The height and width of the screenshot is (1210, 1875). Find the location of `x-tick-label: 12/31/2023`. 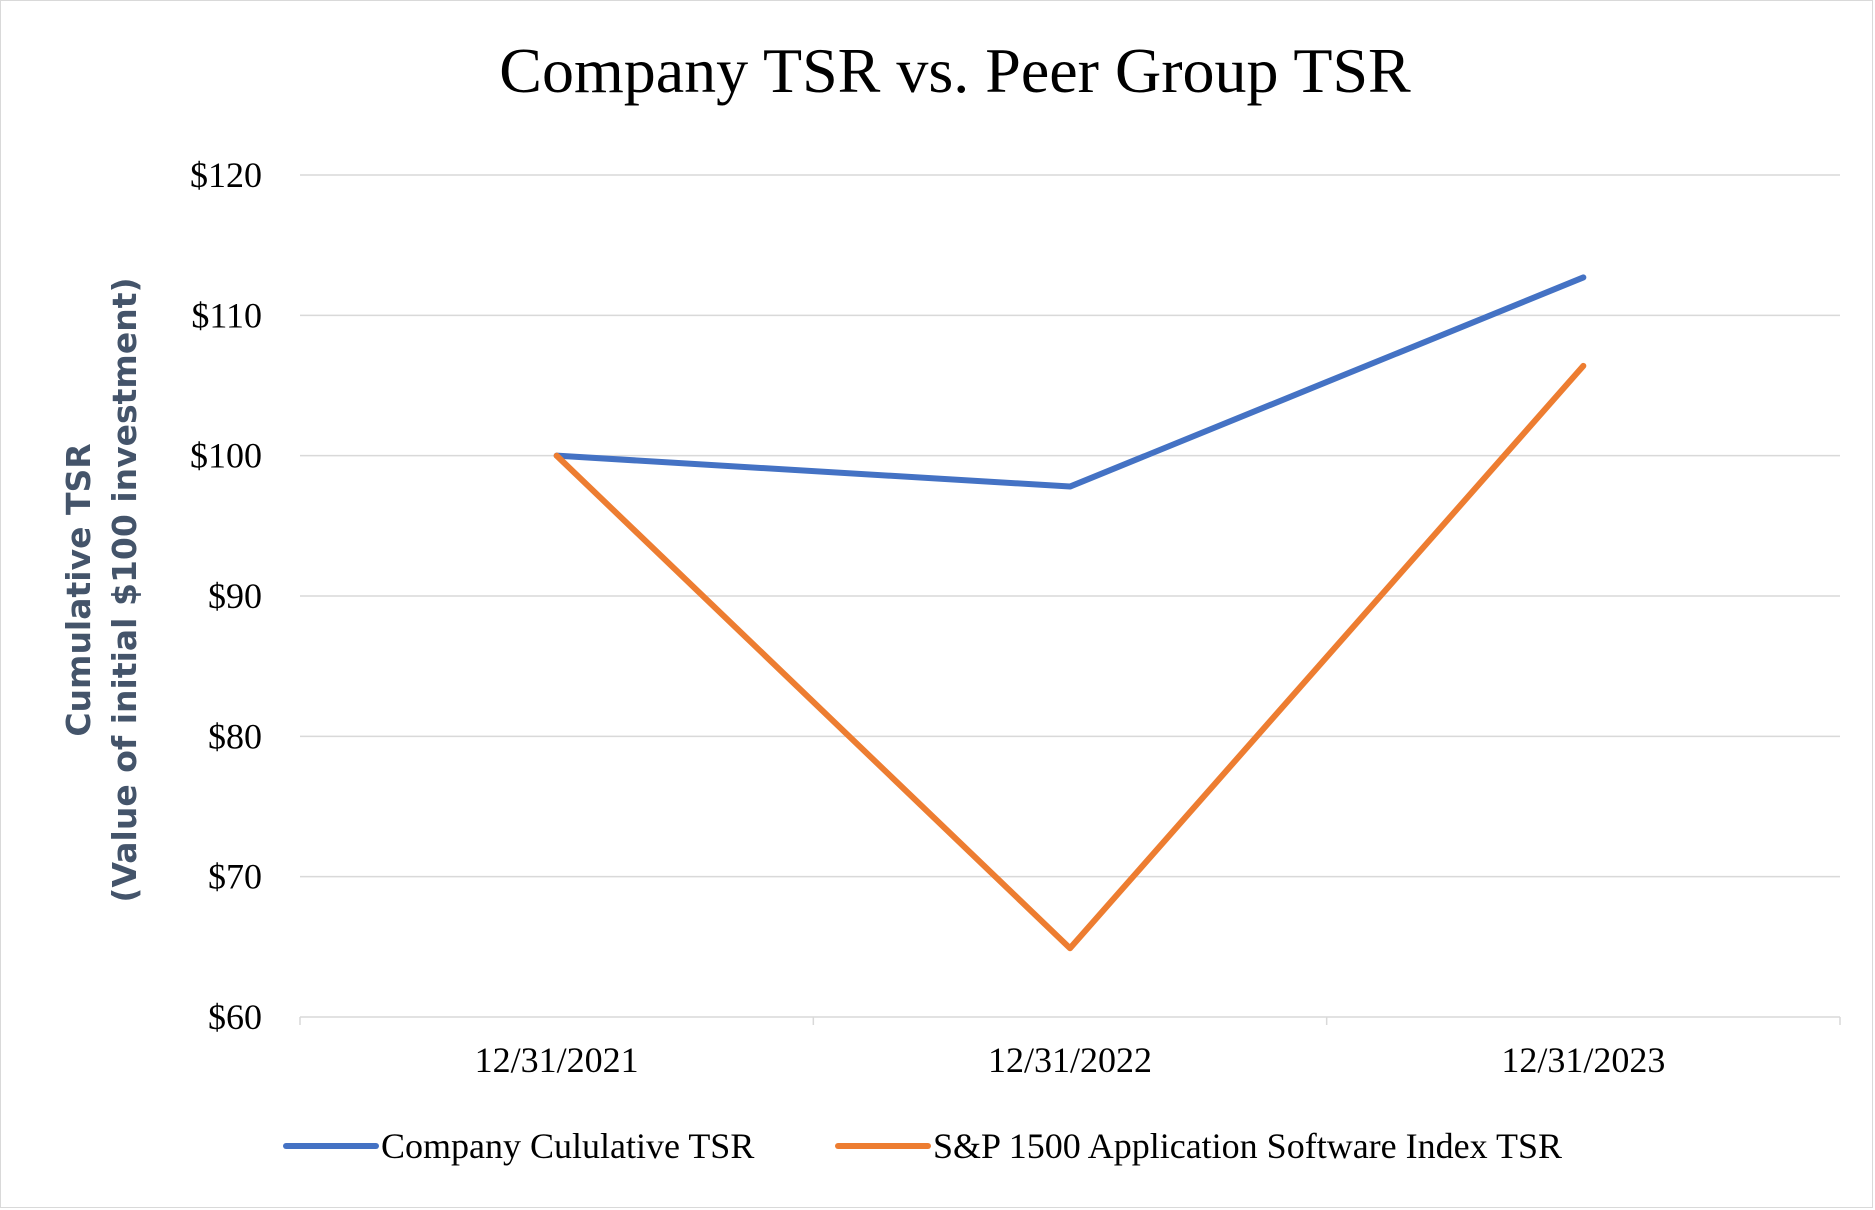

x-tick-label: 12/31/2023 is located at coordinates (1583, 1060).